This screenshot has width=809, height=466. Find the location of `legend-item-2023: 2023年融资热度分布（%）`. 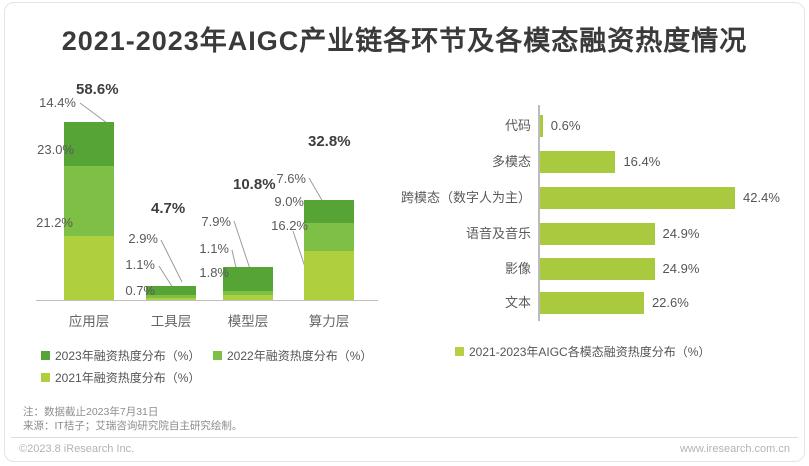

legend-item-2023: 2023年融资热度分布（%） is located at coordinates (120, 355).